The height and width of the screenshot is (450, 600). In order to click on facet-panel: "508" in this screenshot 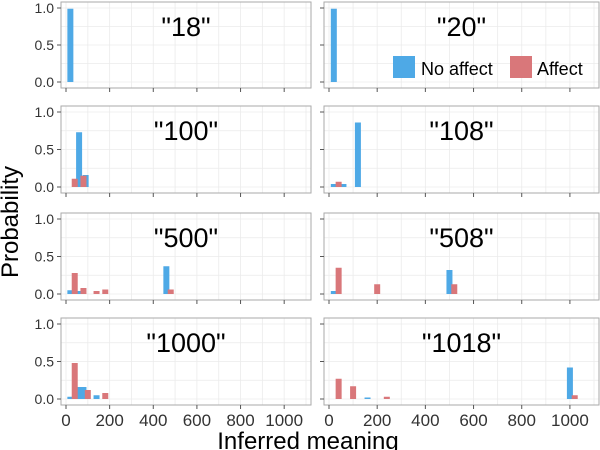, I will do `click(460, 258)`.